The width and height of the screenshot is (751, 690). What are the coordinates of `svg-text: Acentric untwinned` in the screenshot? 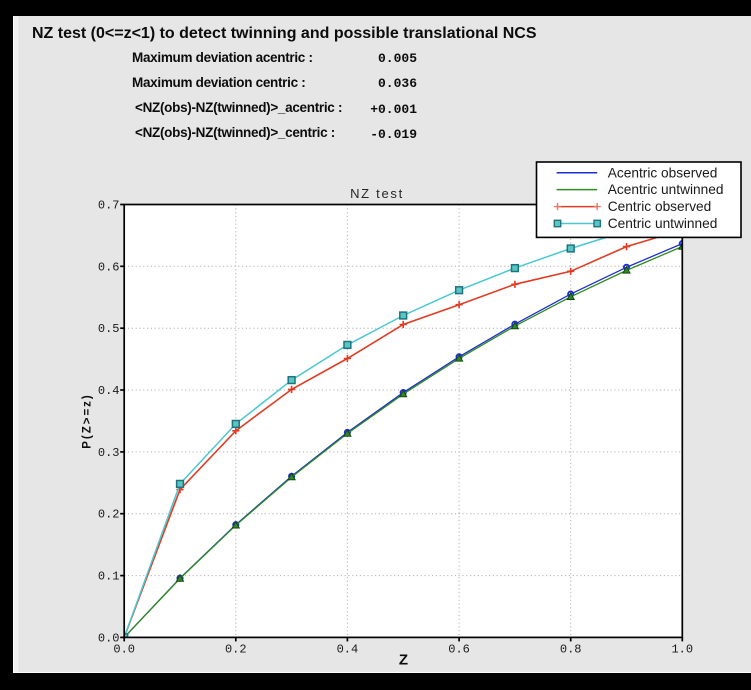 It's located at (666, 189).